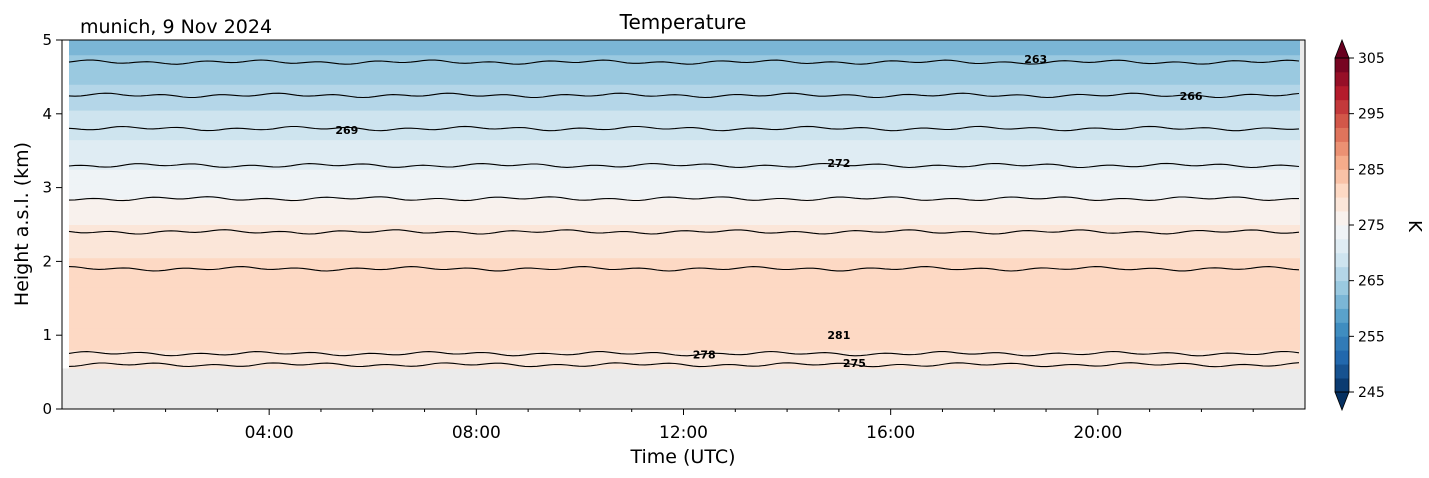  I want to click on contour-label: 281, so click(838, 335).